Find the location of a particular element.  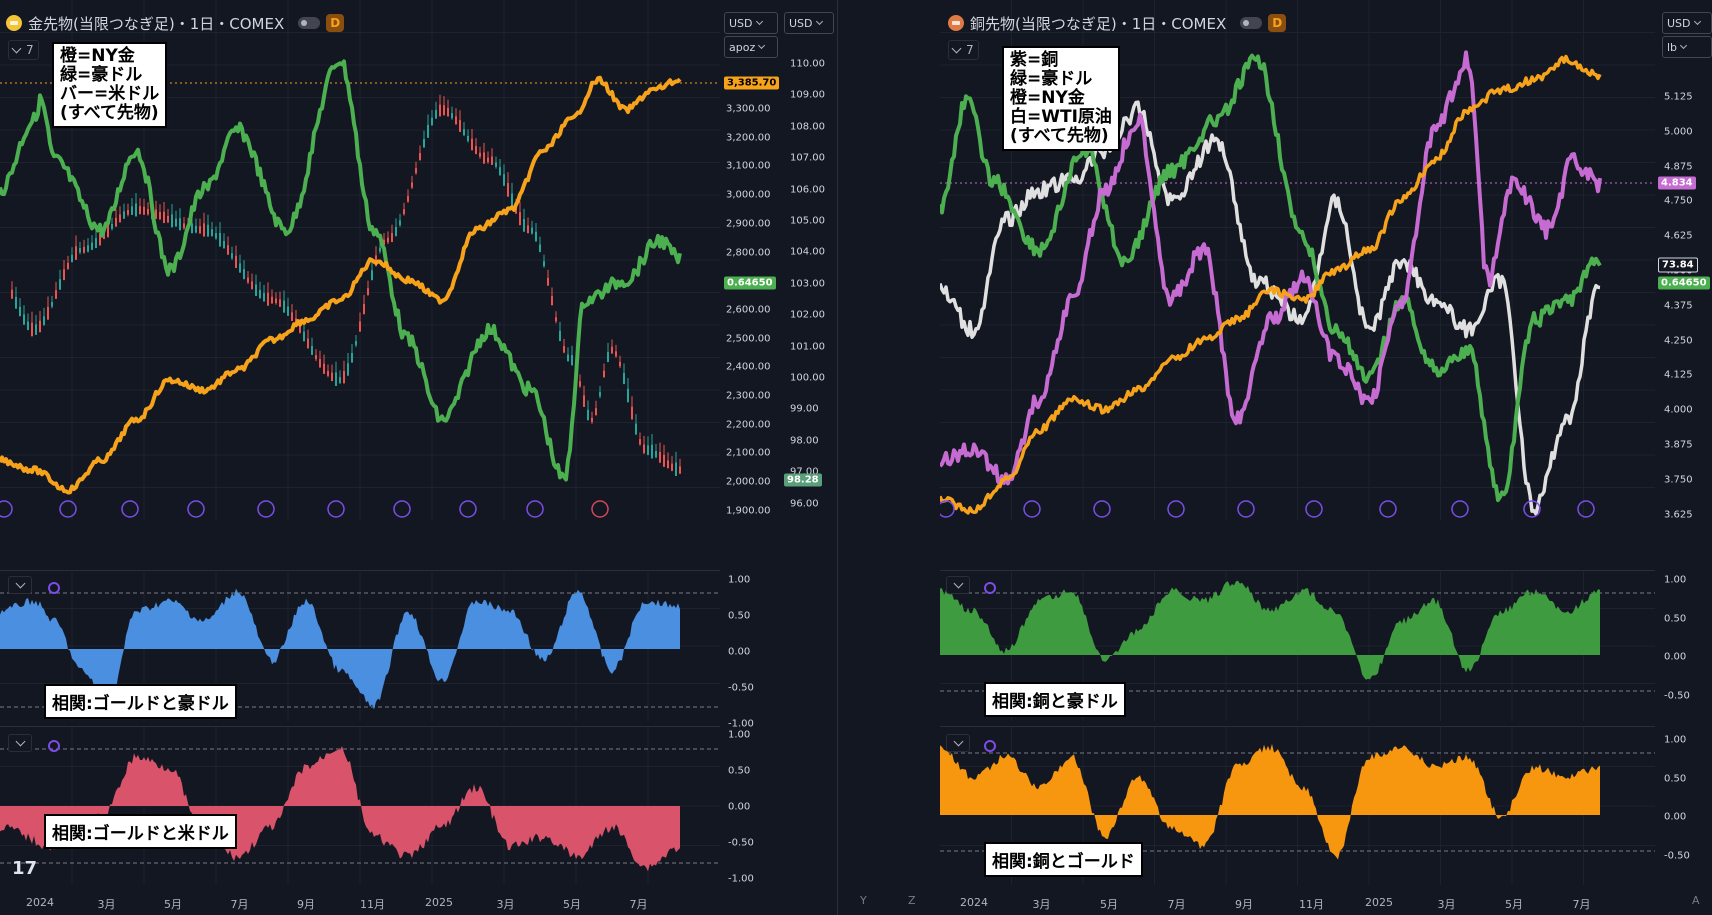

dollar-axis-tick: 97.00 is located at coordinates (804, 472).